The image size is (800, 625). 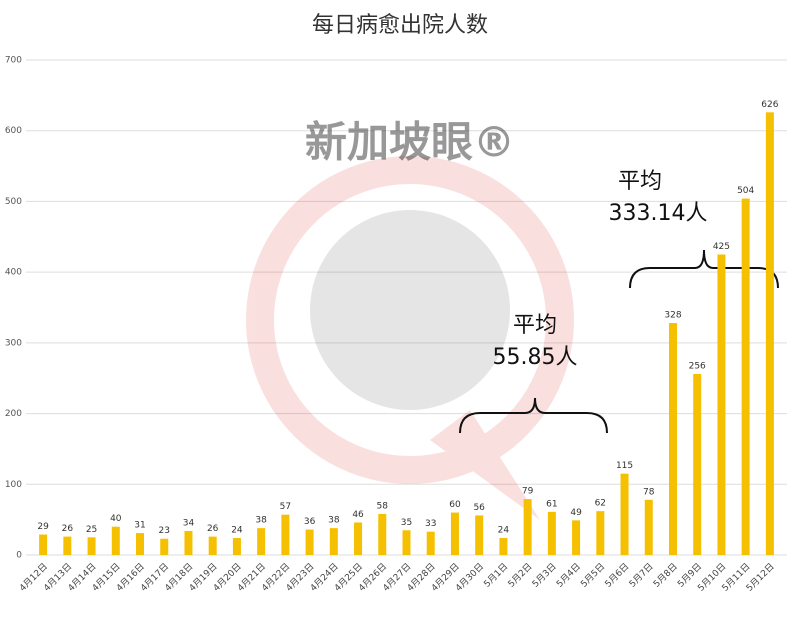 What do you see at coordinates (544, 575) in the screenshot?
I see `x-tick-label: 5月3日` at bounding box center [544, 575].